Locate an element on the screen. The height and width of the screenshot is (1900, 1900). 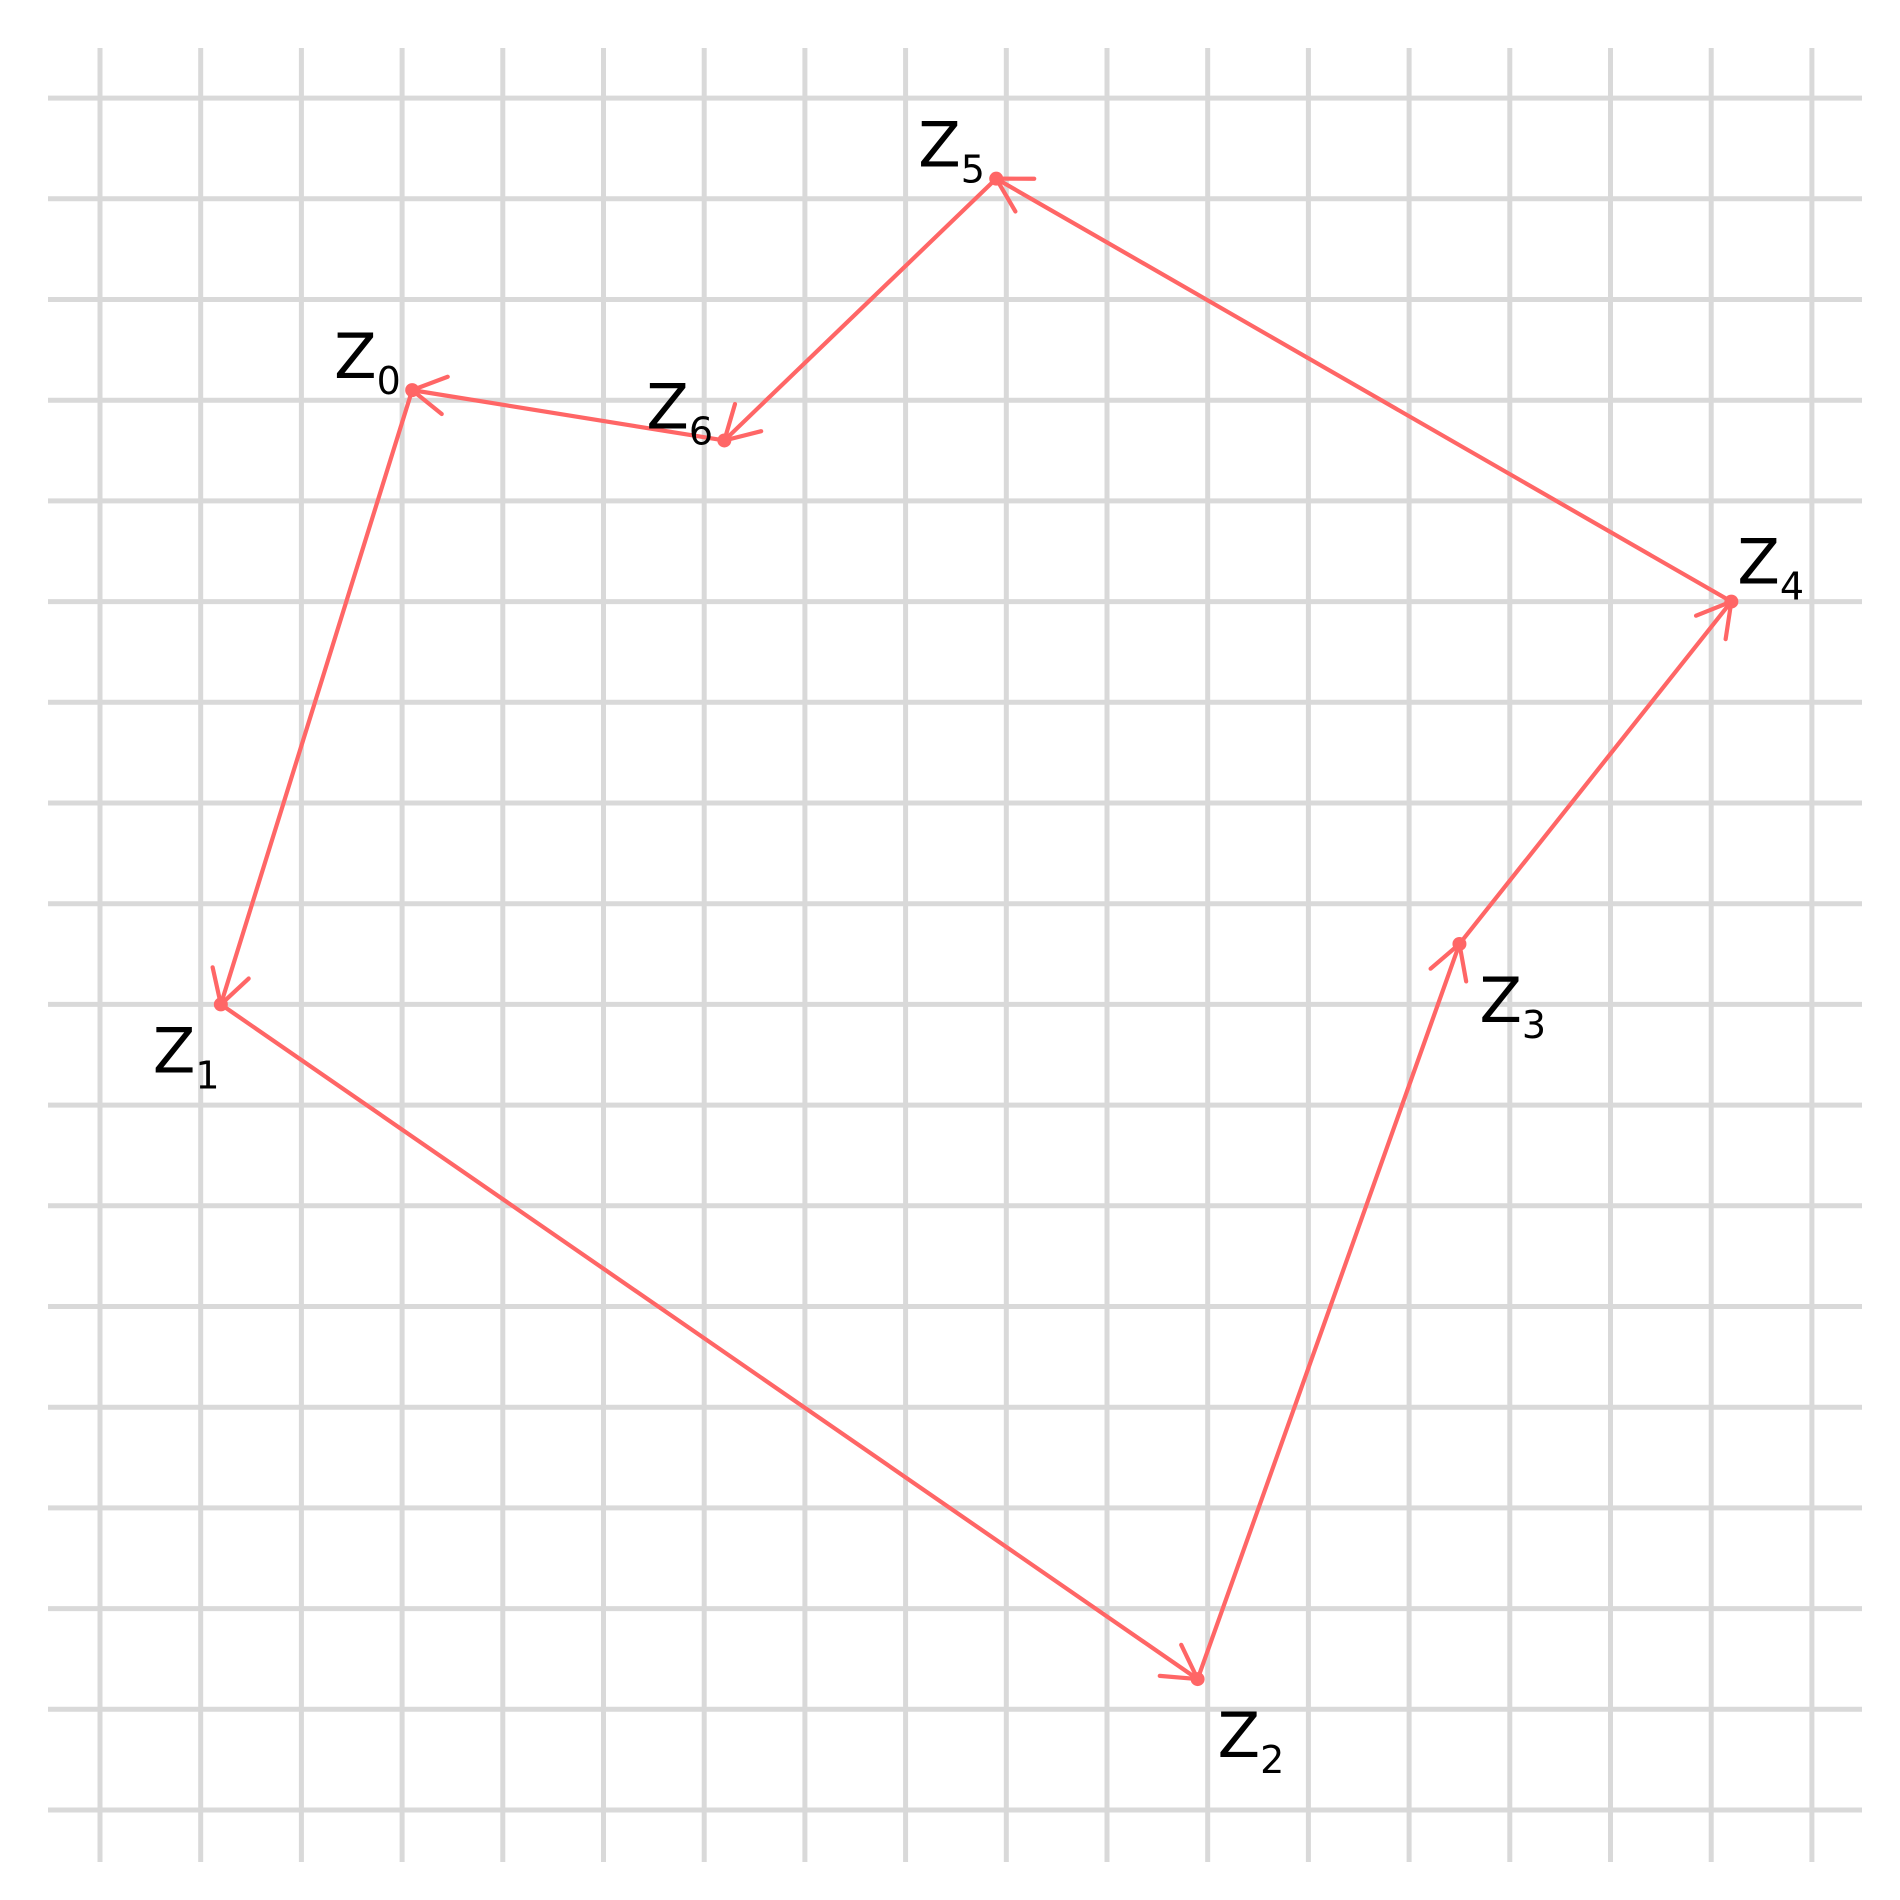
label-Z2: Z2 is located at coordinates (1251, 1740).